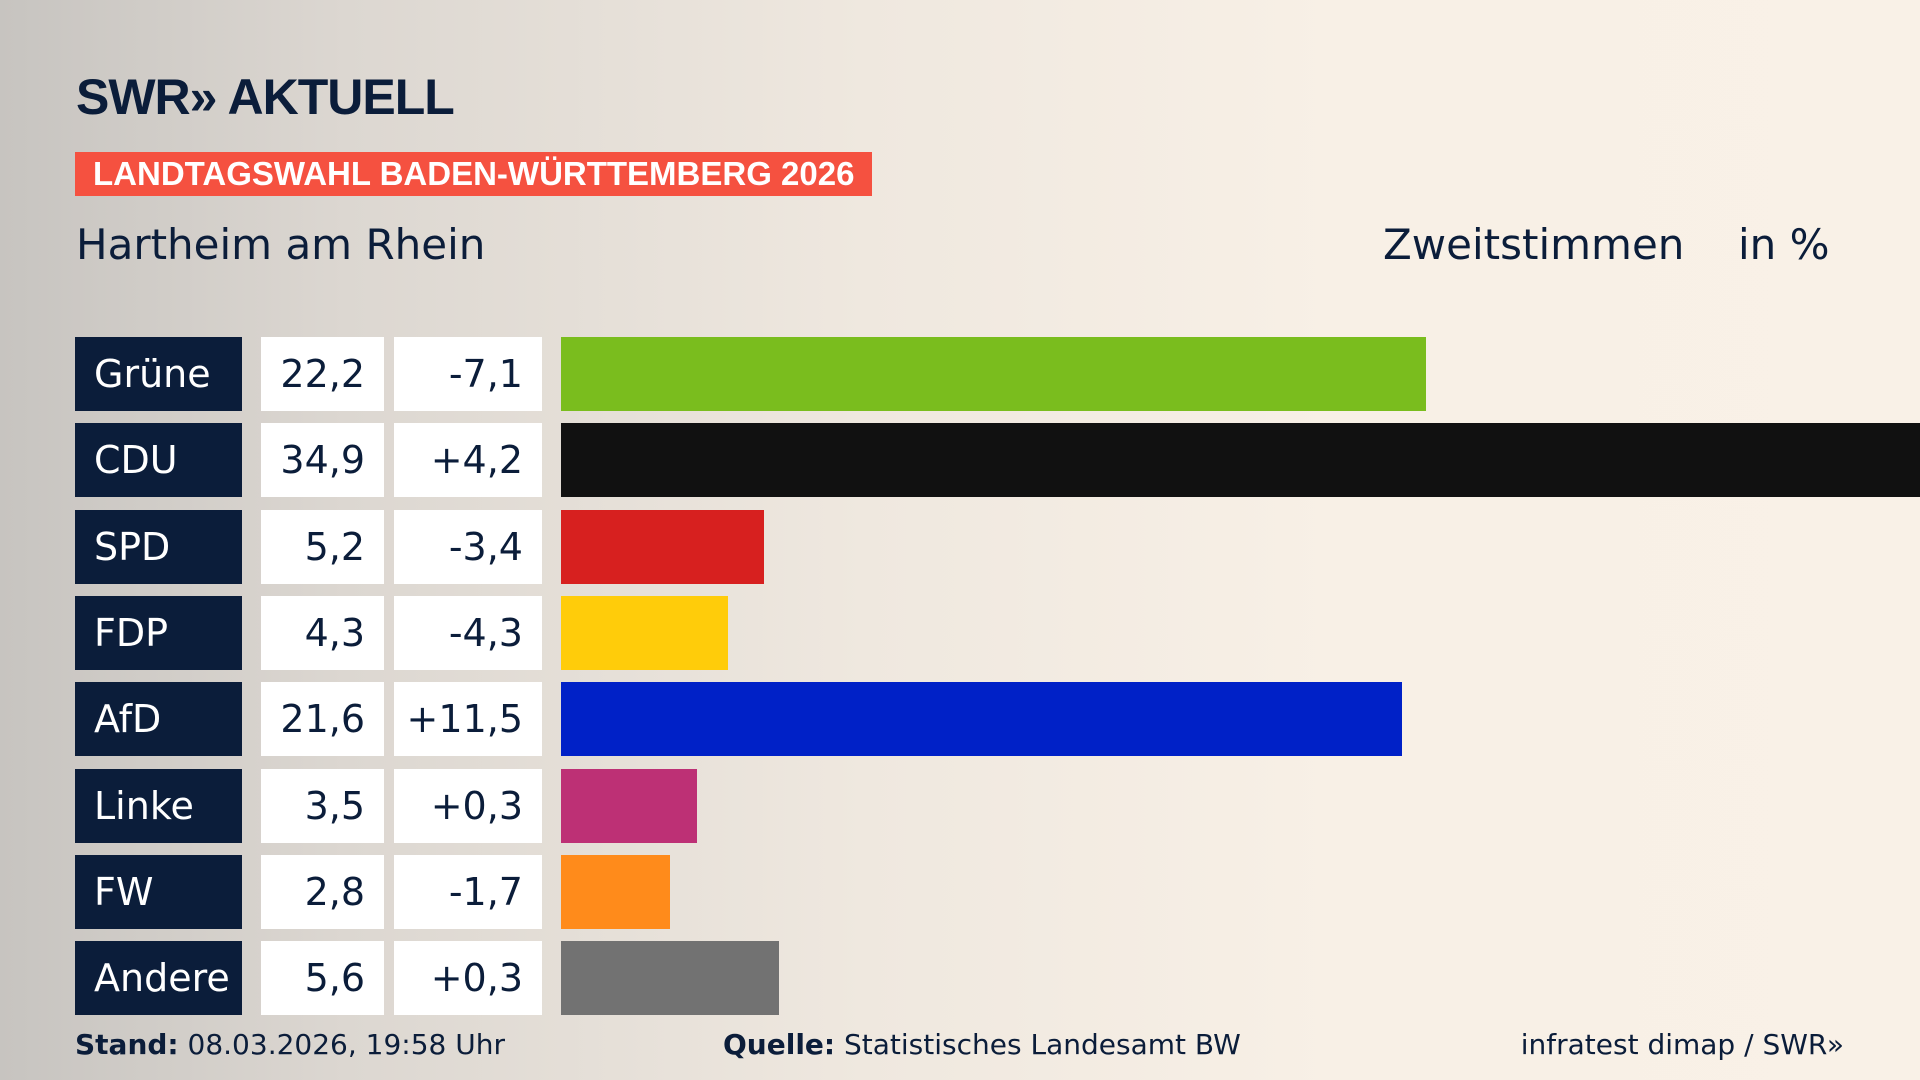 Image resolution: width=1920 pixels, height=1080 pixels. I want to click on party-value: 2,8, so click(322, 891).